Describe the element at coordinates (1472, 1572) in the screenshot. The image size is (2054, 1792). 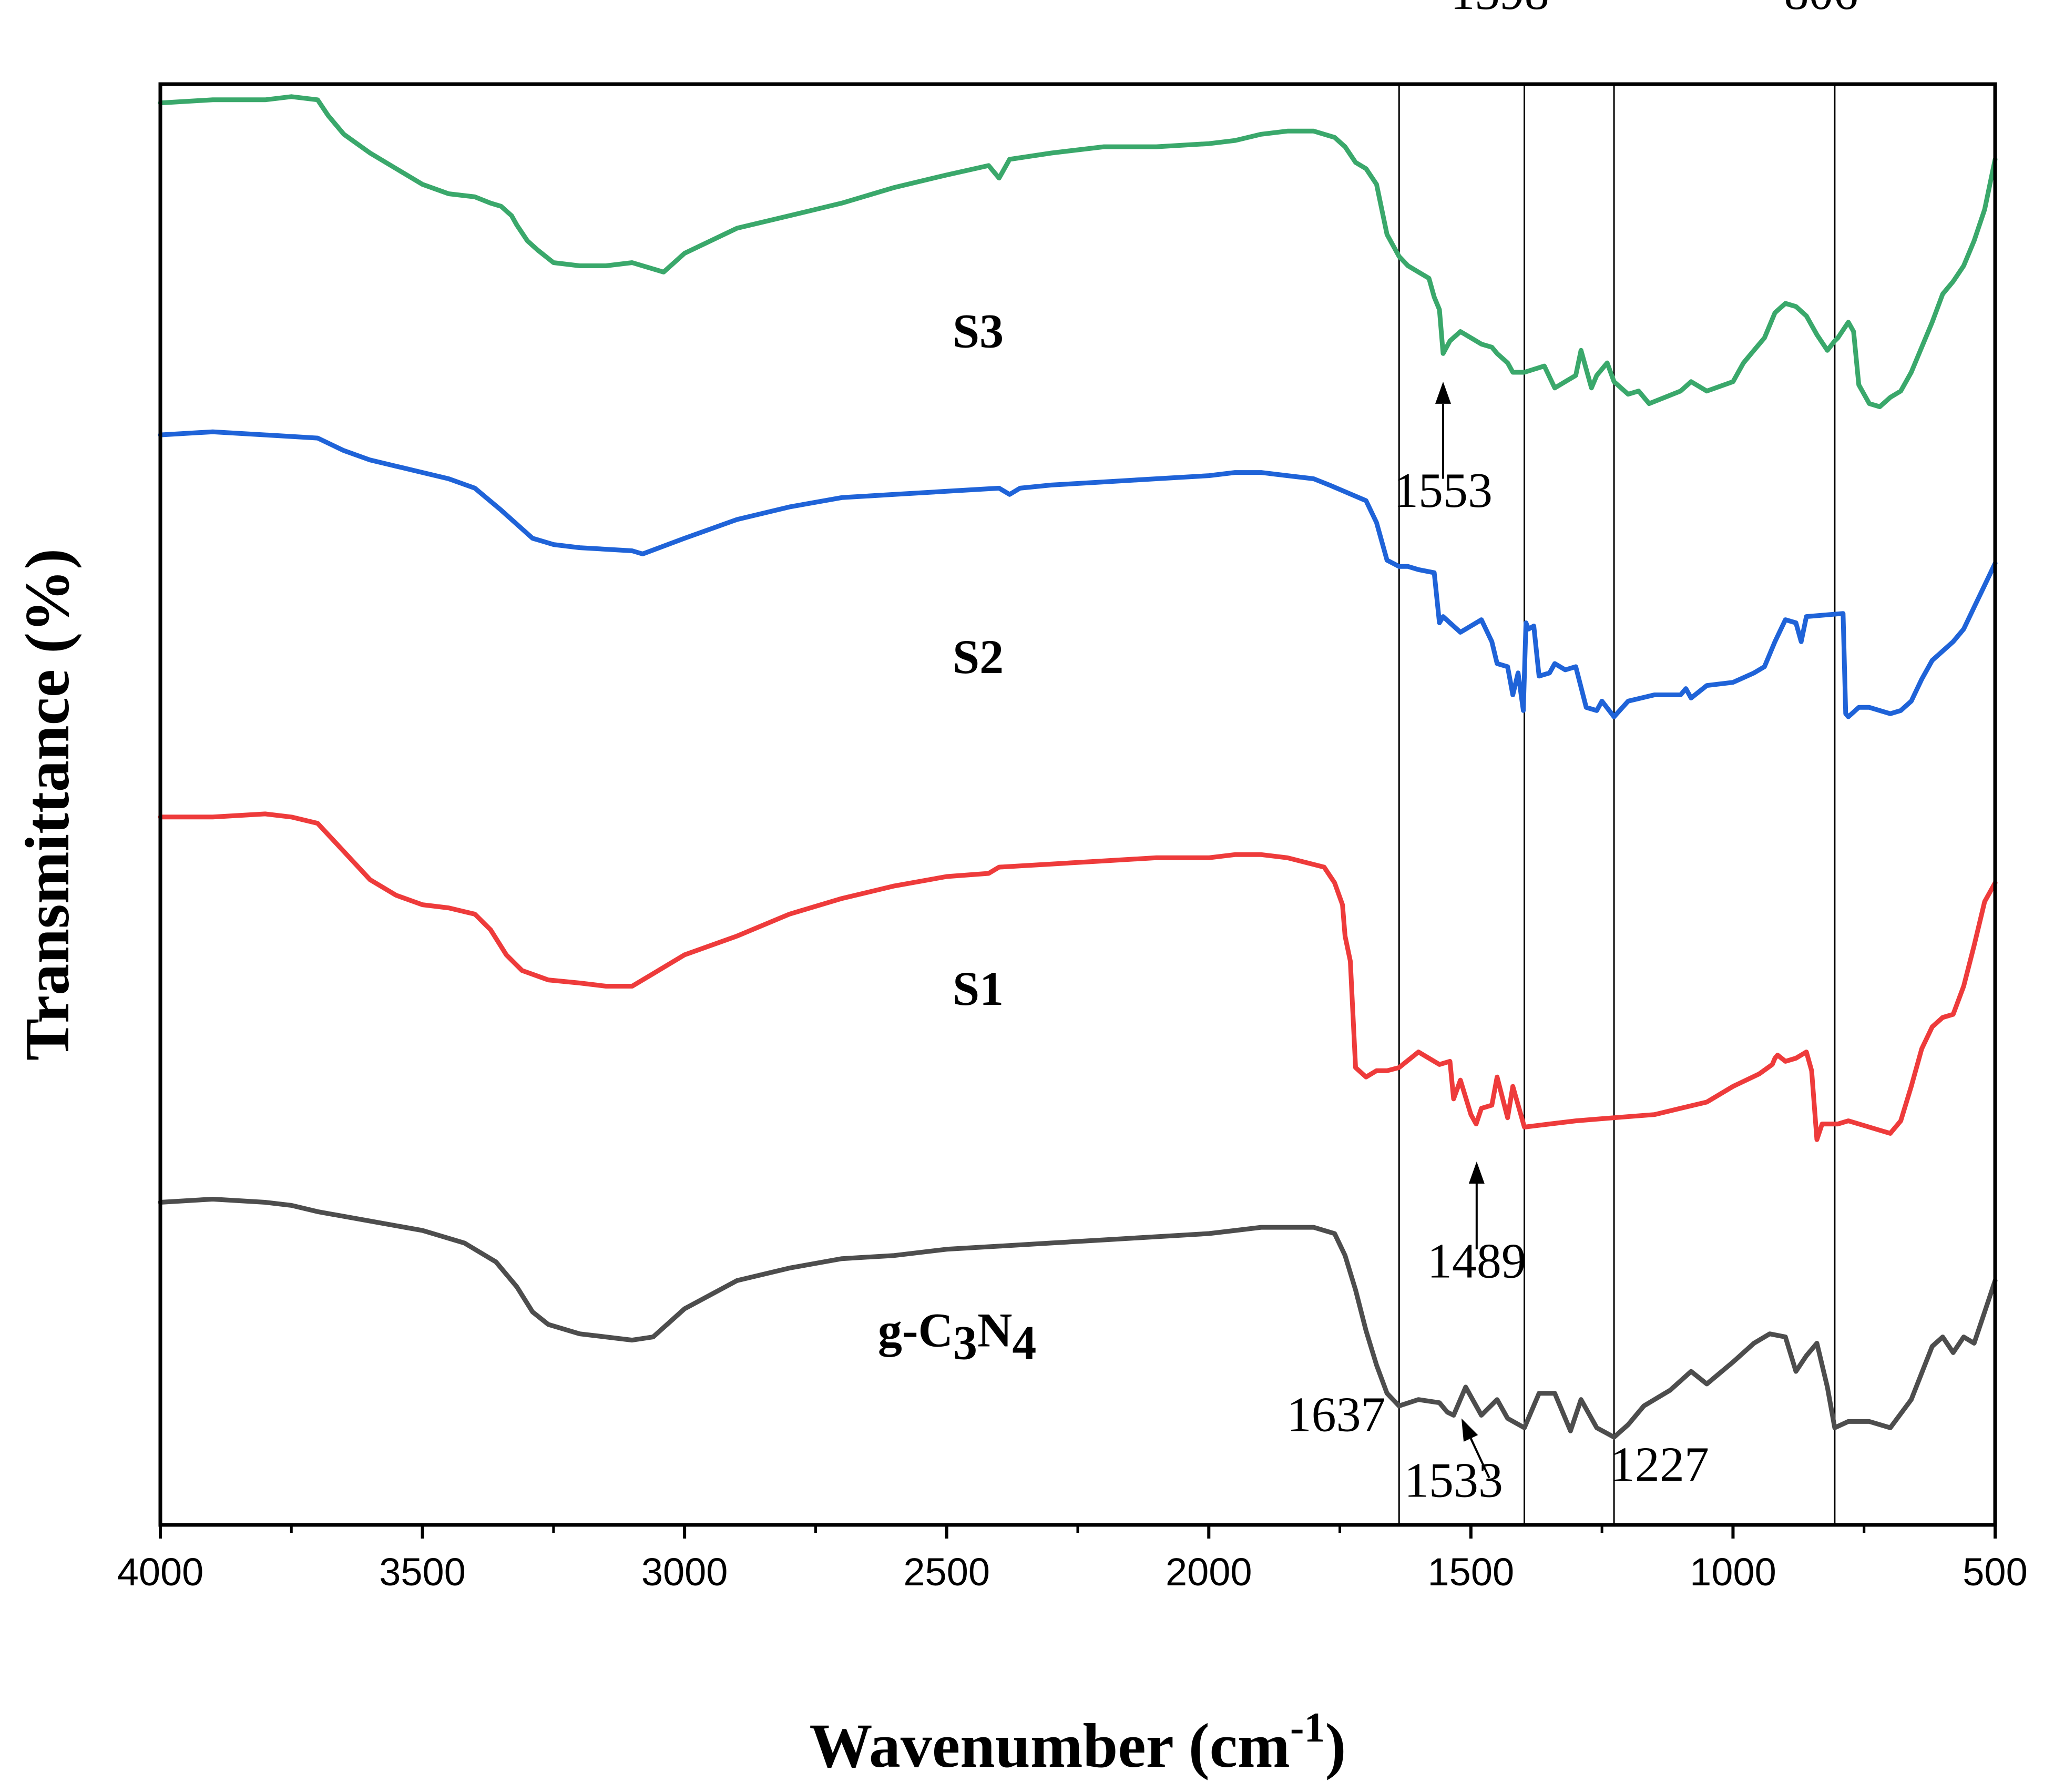
I see `x-tick-label-1500: 1500` at that location.